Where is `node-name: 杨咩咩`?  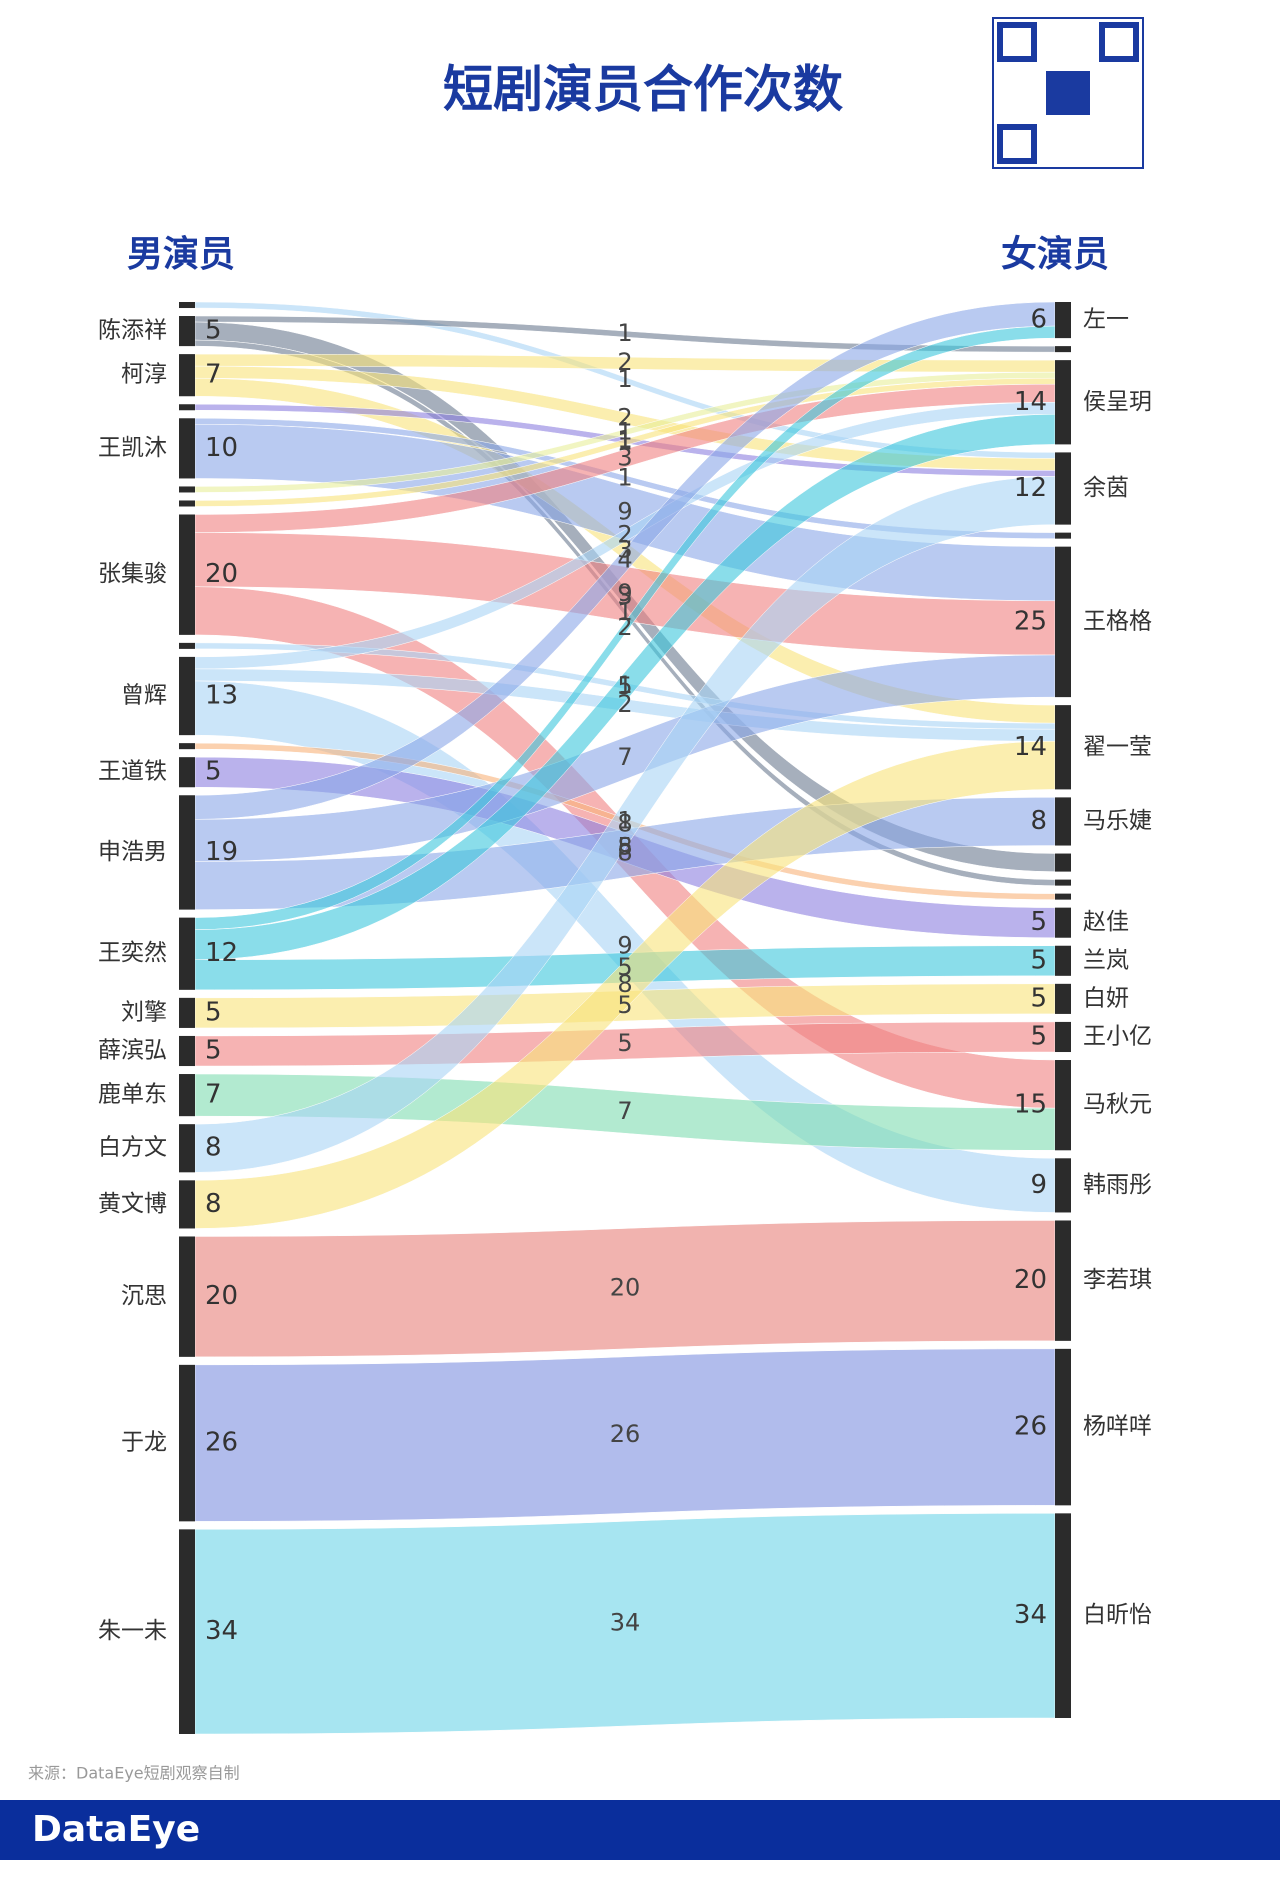 node-name: 杨咩咩 is located at coordinates (1117, 1427).